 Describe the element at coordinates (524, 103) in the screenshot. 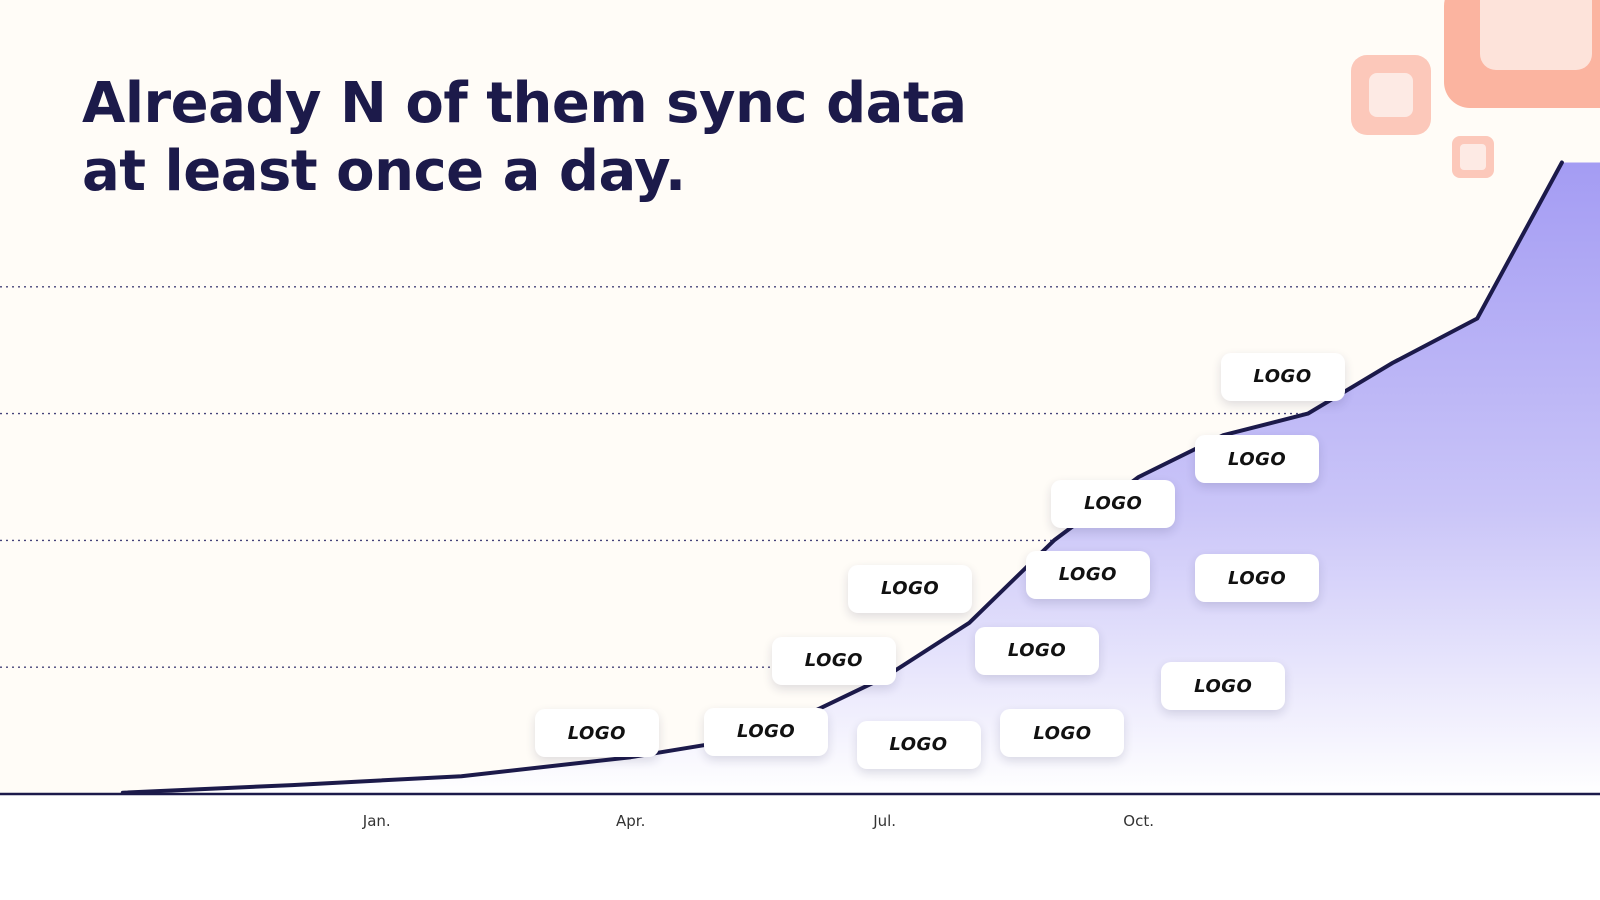

I see `slide-title-line-1: Already N of them sync data` at that location.